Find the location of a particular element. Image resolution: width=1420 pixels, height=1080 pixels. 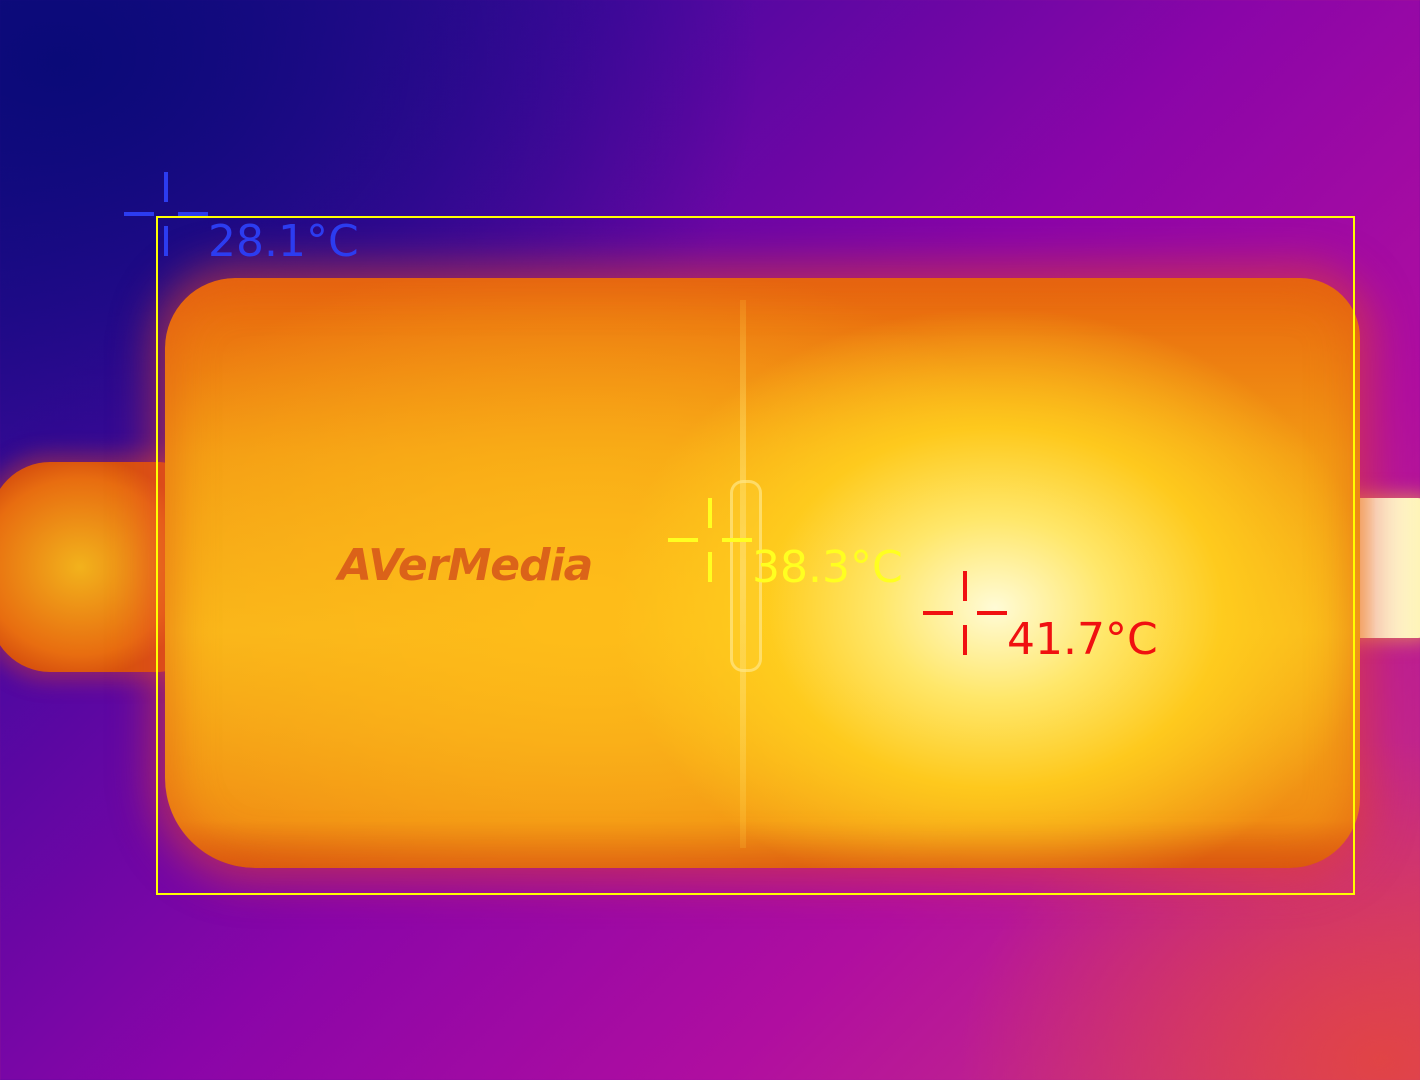

cable-left is located at coordinates (90, 567).